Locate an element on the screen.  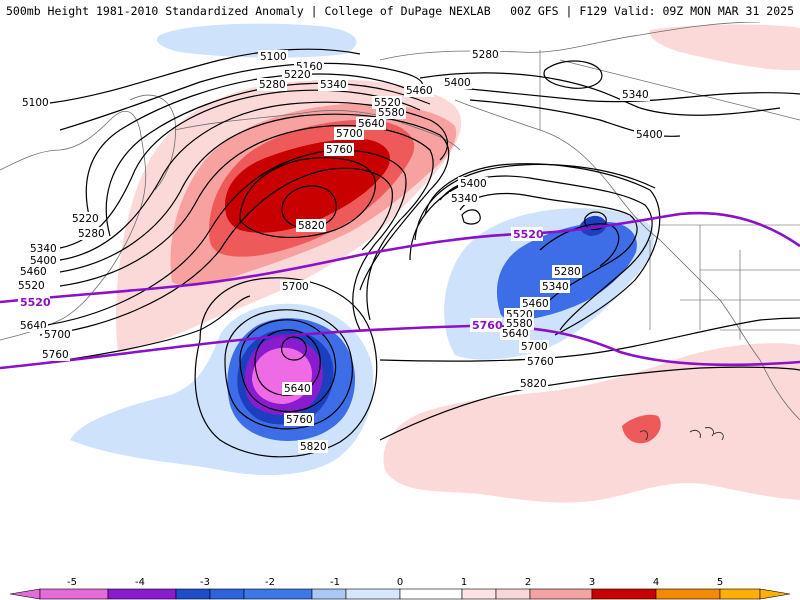
svg-text: 5100 is located at coordinates (273, 57).